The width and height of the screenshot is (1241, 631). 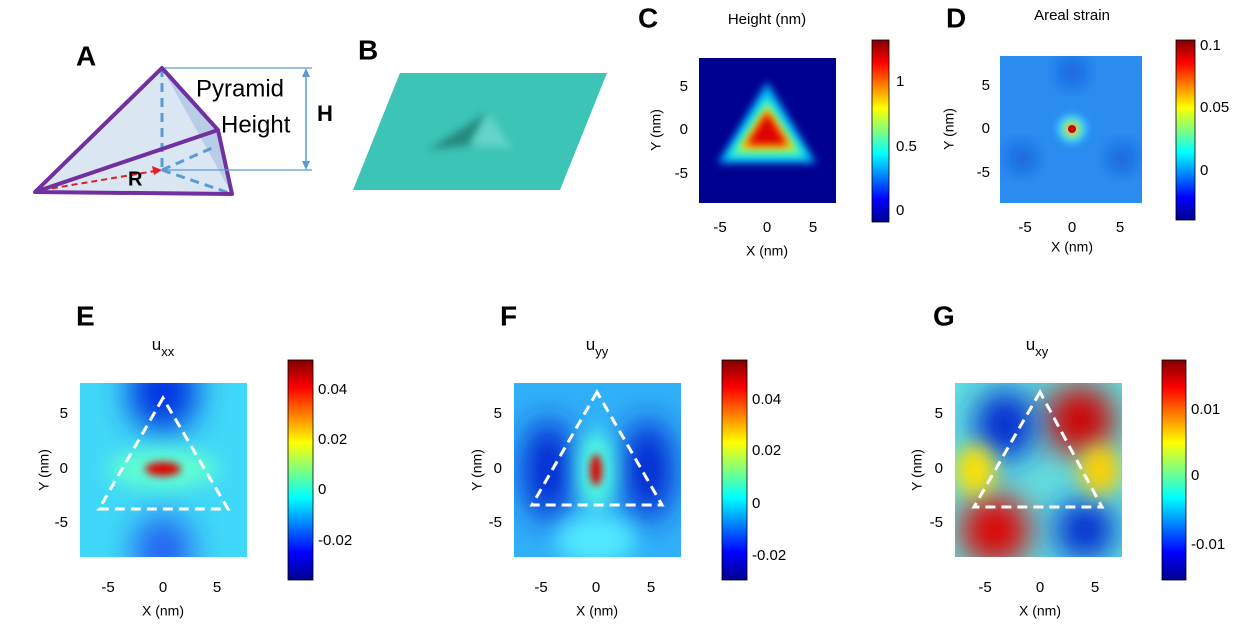 I want to click on panel-letter: F, so click(x=508, y=315).